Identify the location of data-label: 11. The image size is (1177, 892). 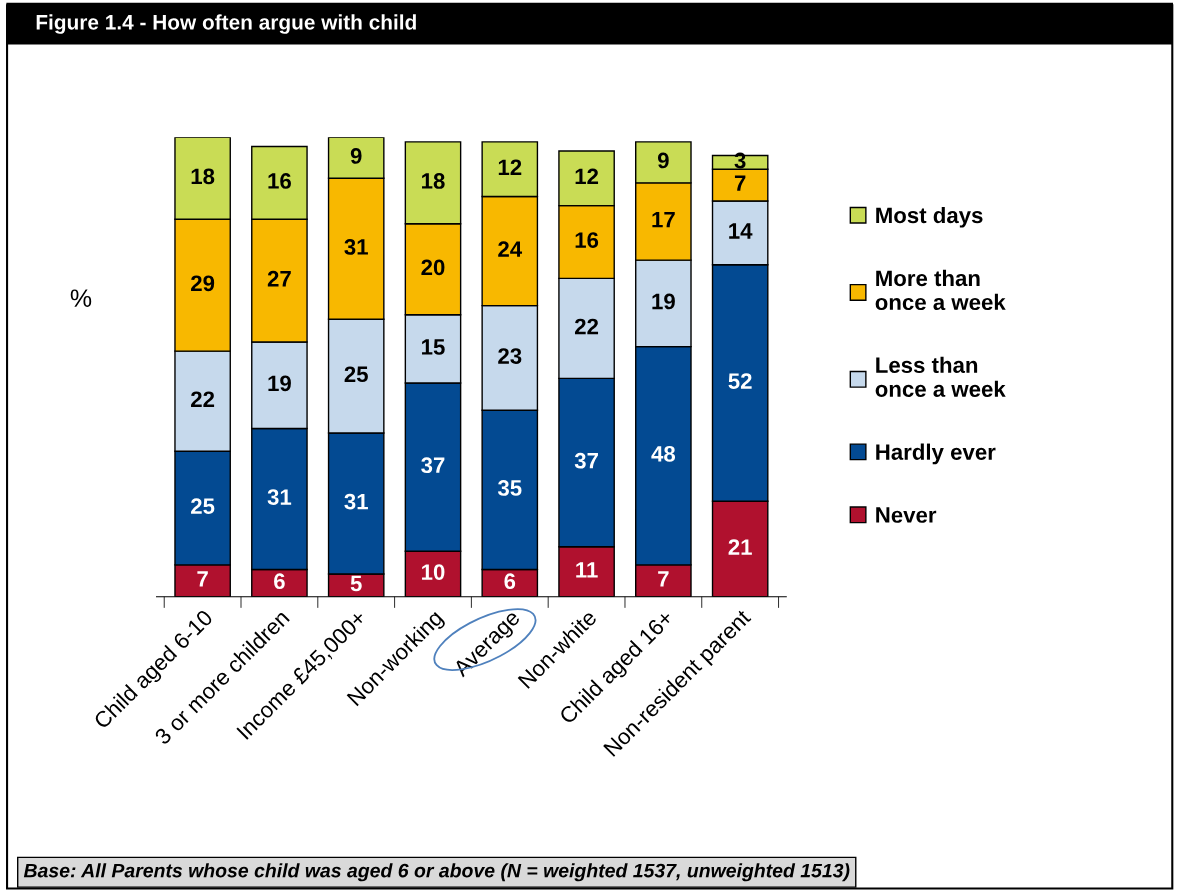
(587, 570).